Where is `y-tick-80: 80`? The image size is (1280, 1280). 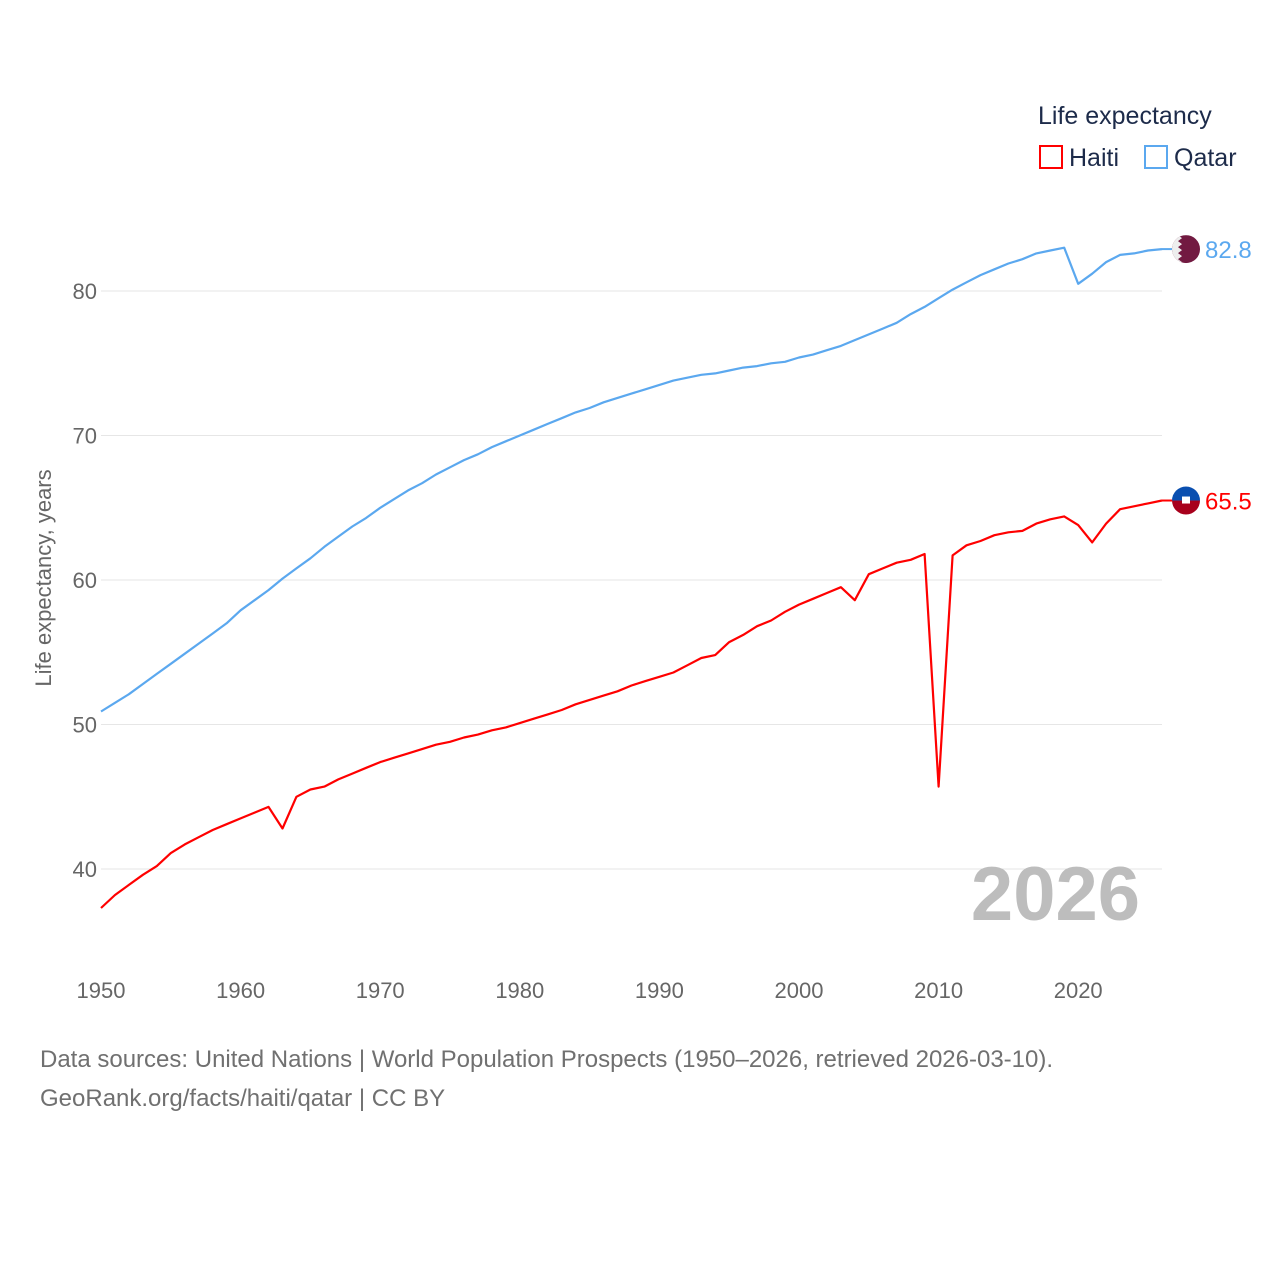 y-tick-80: 80 is located at coordinates (85, 291).